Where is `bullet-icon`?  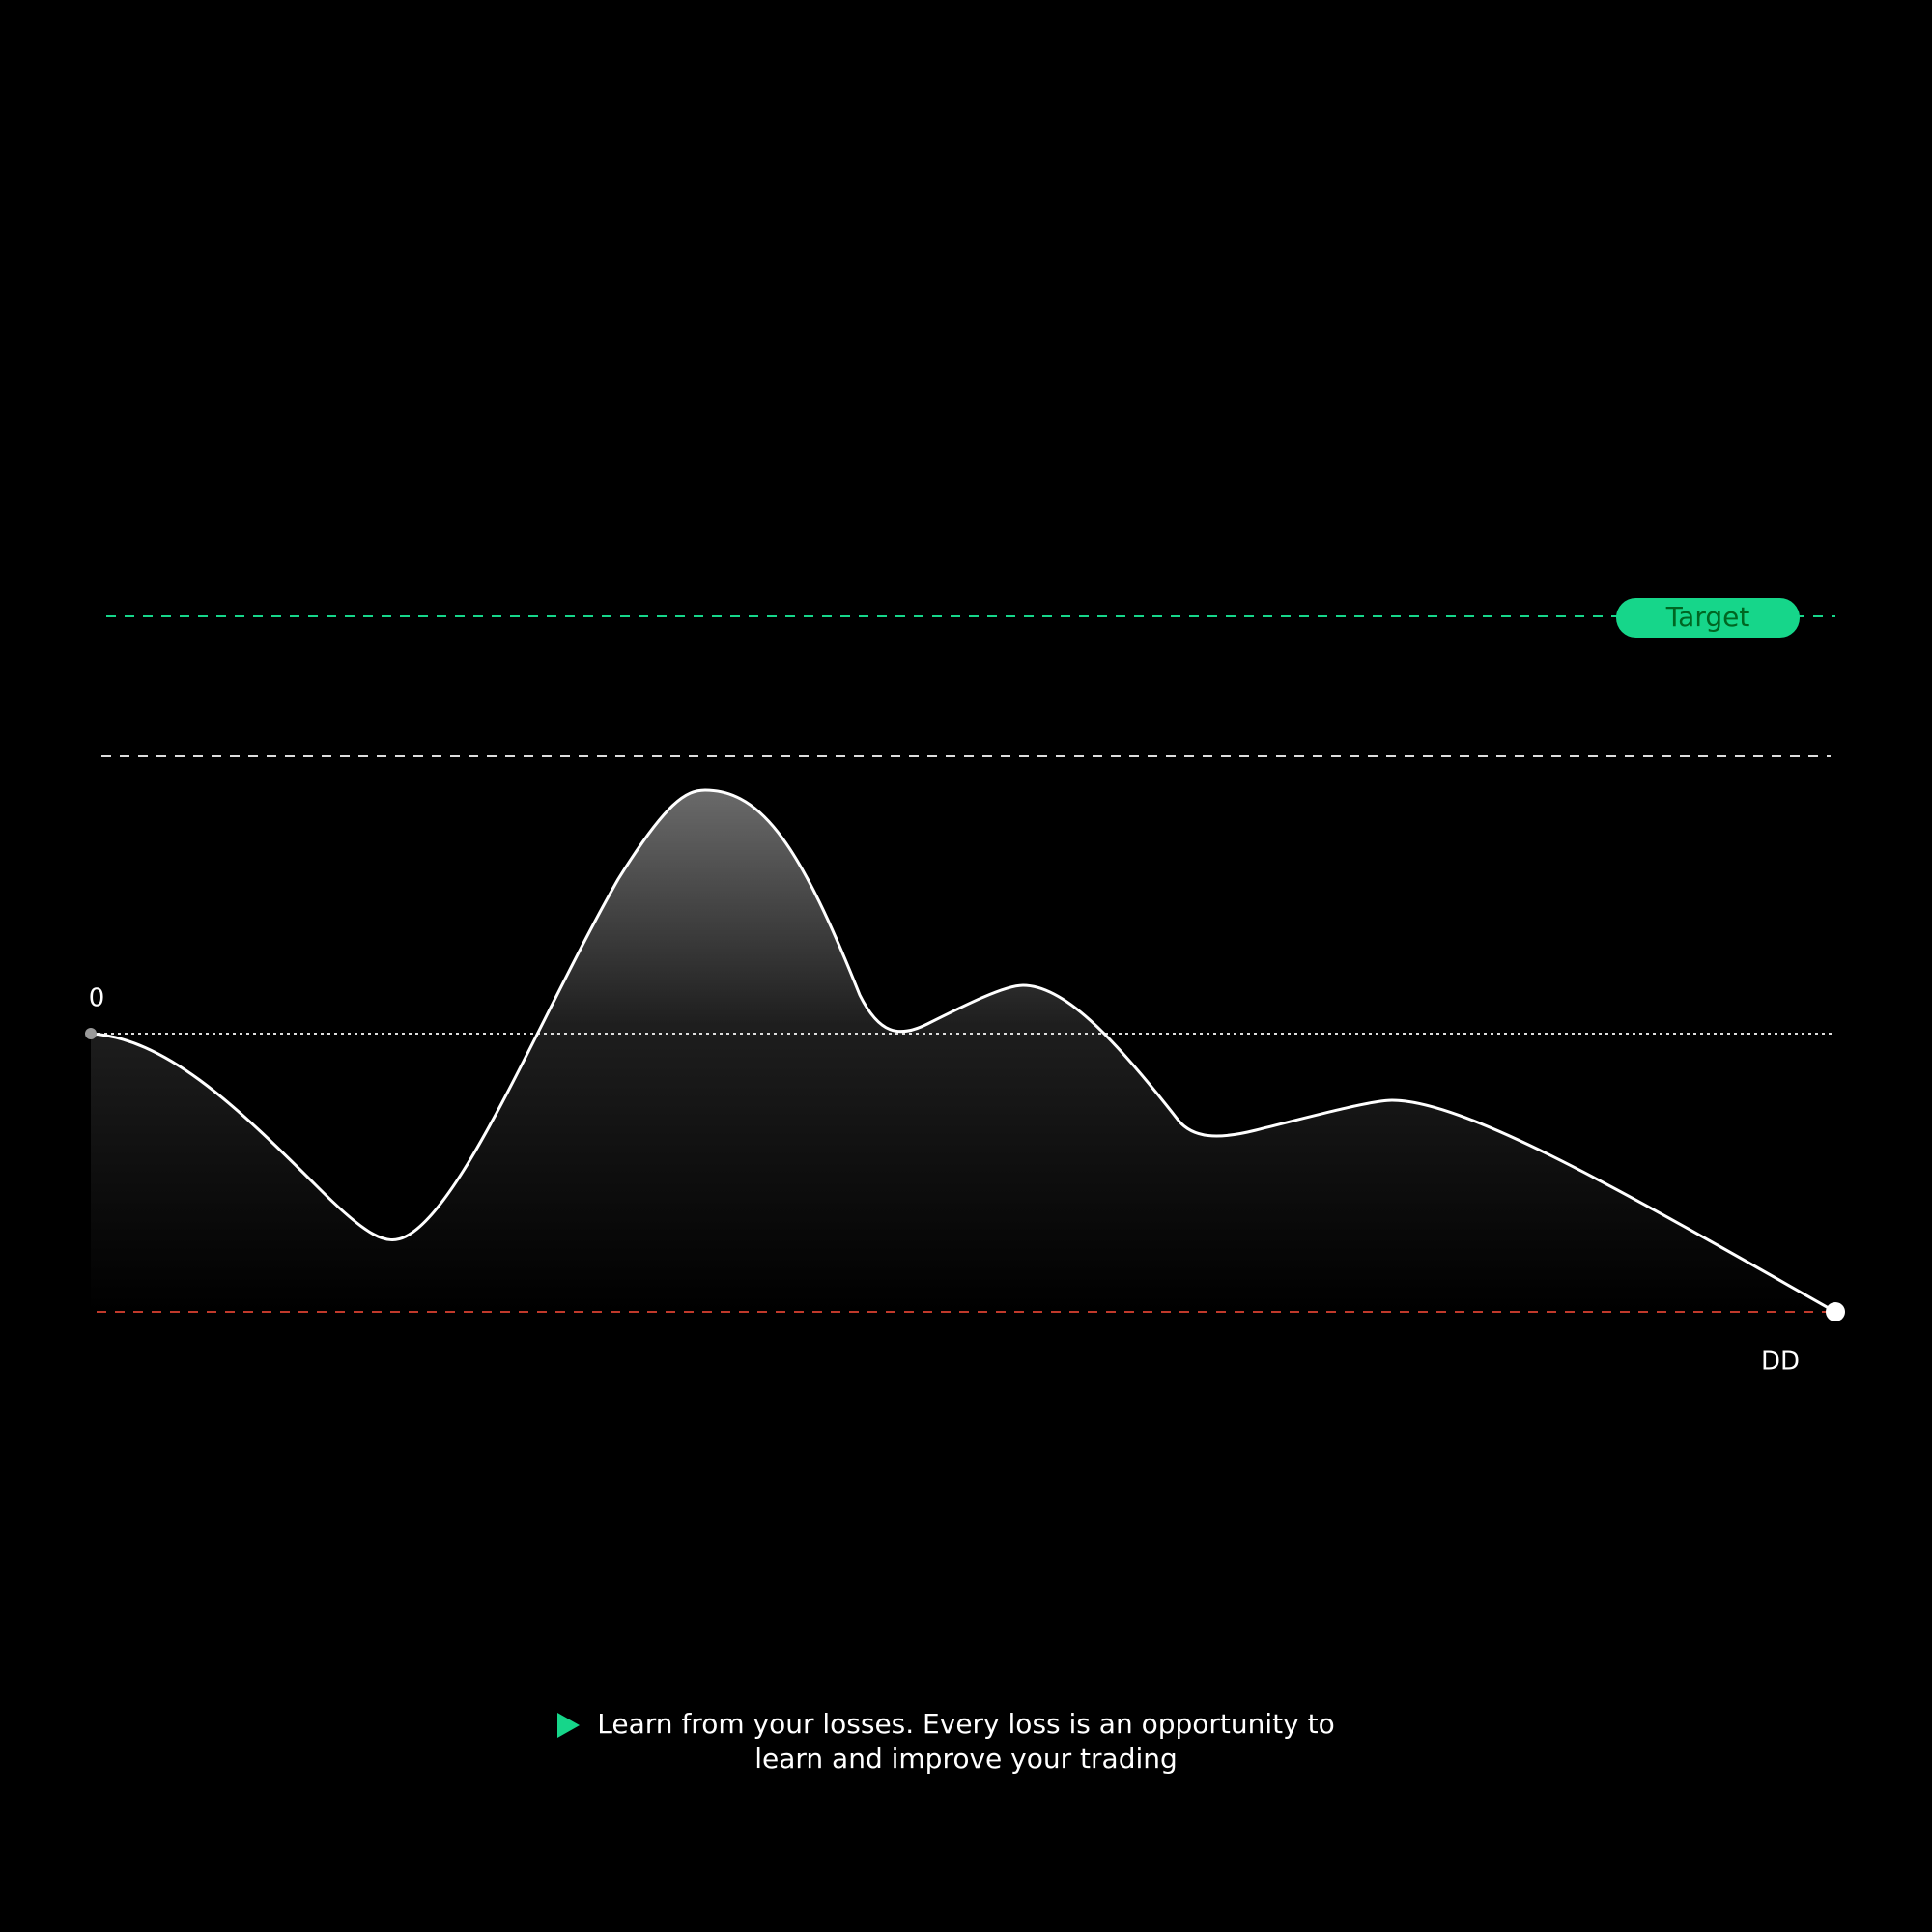
bullet-icon is located at coordinates (568, 1725).